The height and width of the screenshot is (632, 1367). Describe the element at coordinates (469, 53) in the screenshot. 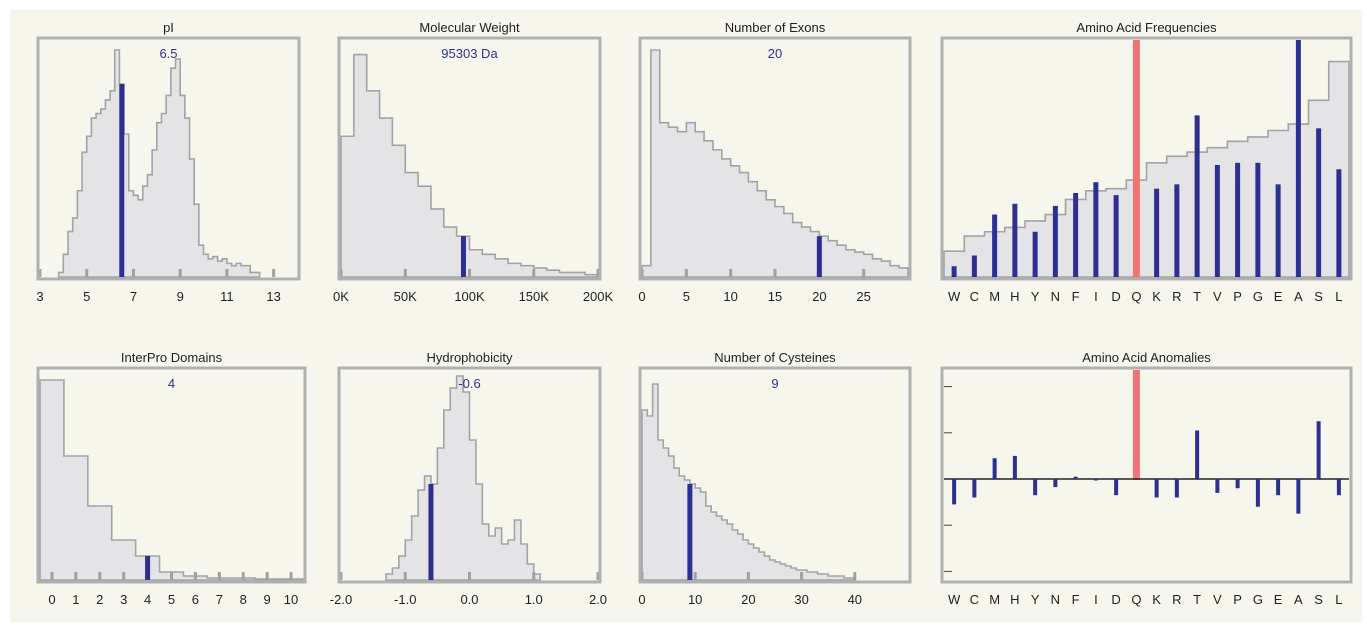

I see `molecular-weight-value-label: 95303 Da` at that location.